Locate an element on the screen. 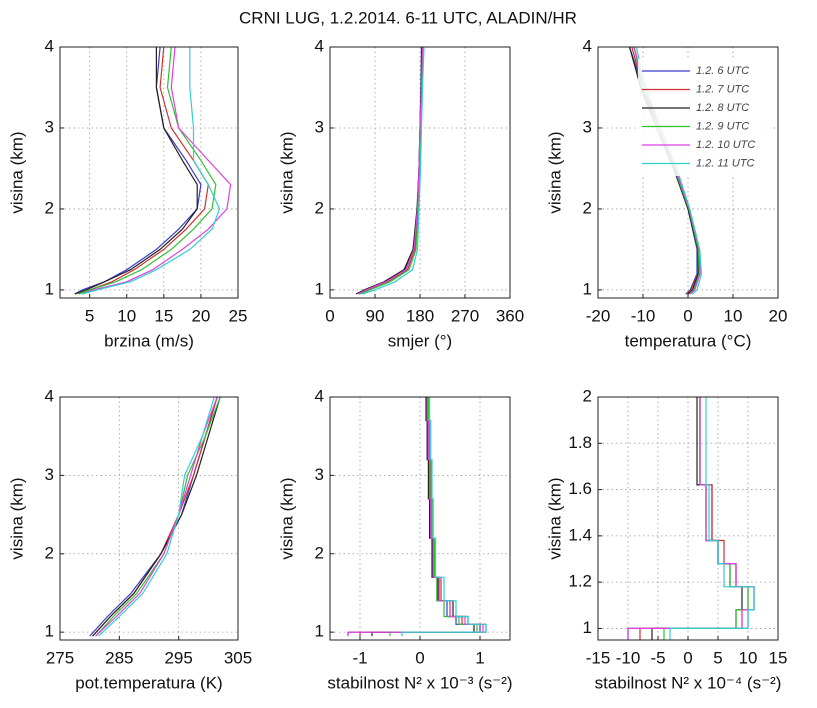 The height and width of the screenshot is (708, 817). panel: 5 10 15 20 25 1 2 3 4 brzina (m/s) visina (km) is located at coordinates (127, 193).